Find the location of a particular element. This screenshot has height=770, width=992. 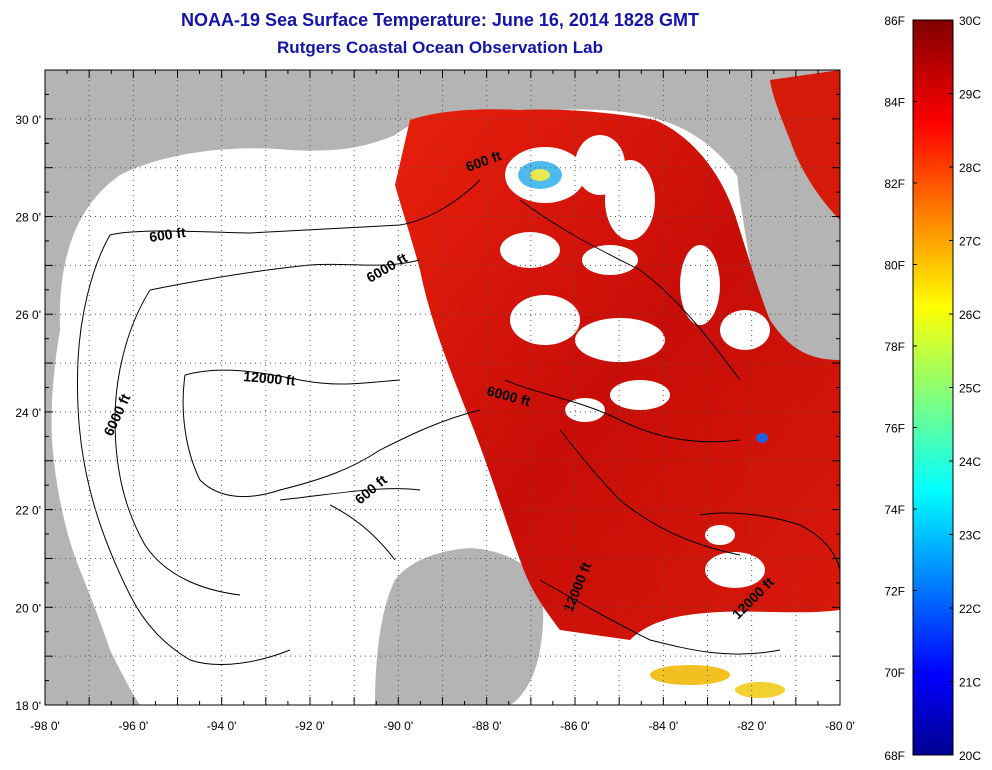

x-tick-label: -86 0' is located at coordinates (575, 726).